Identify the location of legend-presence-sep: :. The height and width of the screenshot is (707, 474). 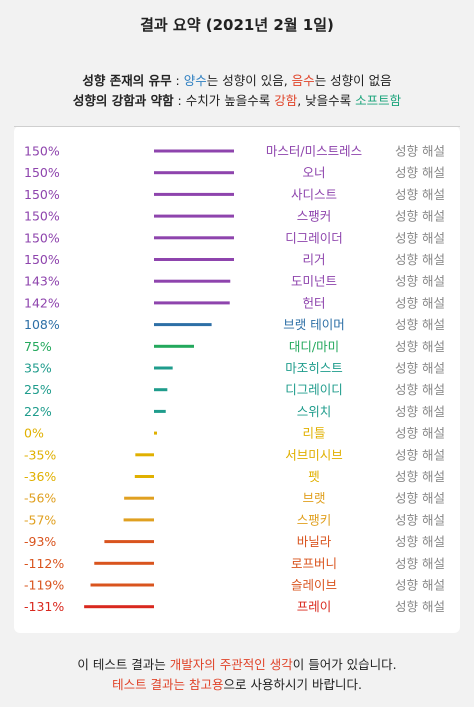
(177, 80).